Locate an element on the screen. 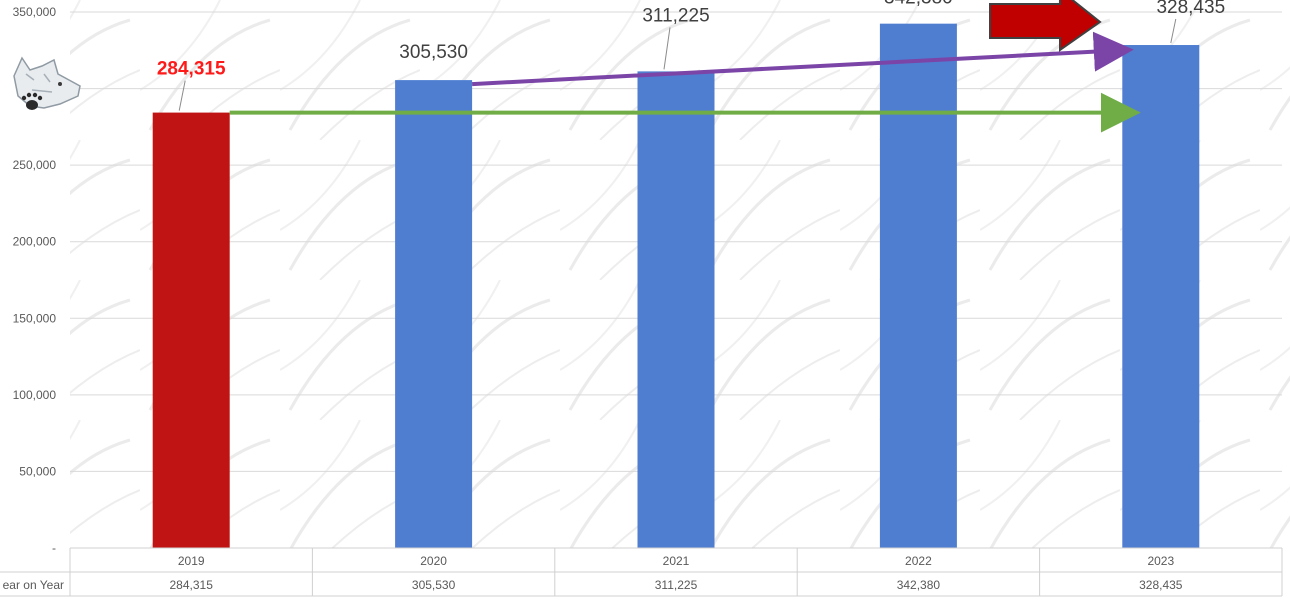 The width and height of the screenshot is (1290, 604). purple-trend-arrow is located at coordinates (802, 59).